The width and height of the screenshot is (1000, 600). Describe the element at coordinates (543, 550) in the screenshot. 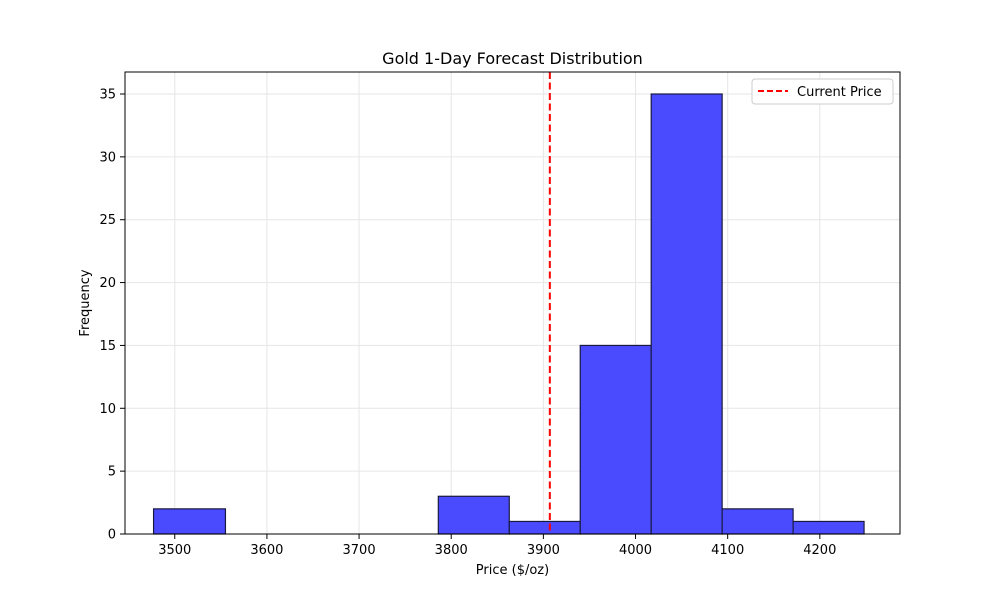

I see `x-tick-label: 3900` at that location.